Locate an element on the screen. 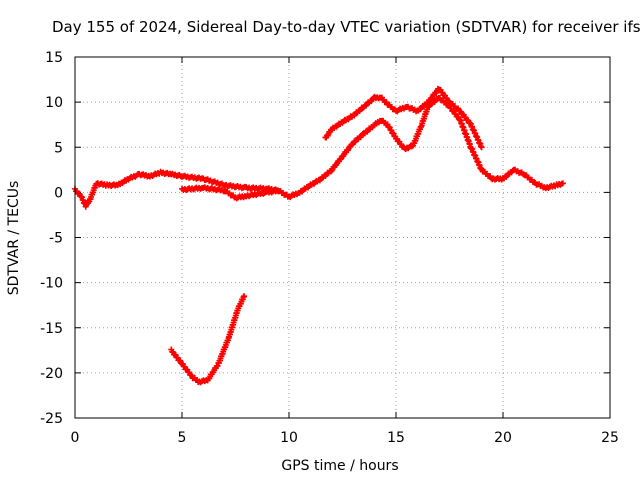 The height and width of the screenshot is (480, 640). y-tick-label: -25 is located at coordinates (51, 419).